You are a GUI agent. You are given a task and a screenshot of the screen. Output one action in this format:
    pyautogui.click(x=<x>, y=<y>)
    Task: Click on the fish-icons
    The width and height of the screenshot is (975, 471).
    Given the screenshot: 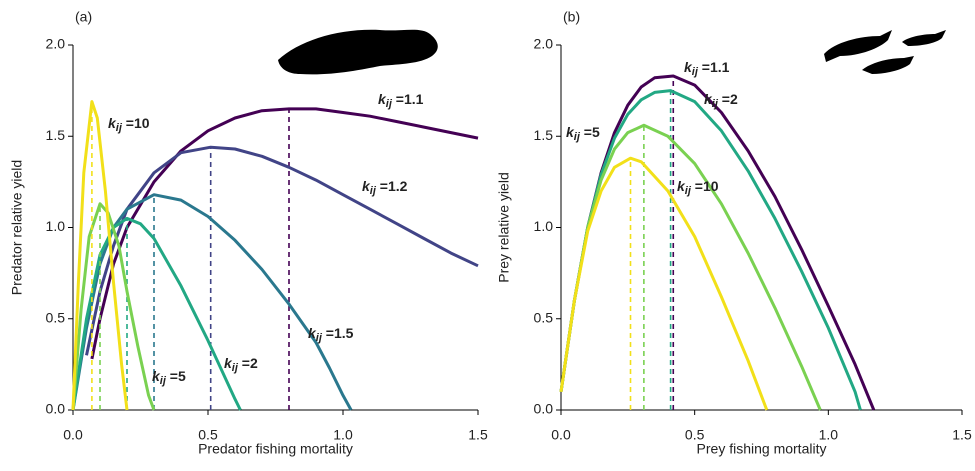 What is the action you would take?
    pyautogui.click(x=612, y=52)
    